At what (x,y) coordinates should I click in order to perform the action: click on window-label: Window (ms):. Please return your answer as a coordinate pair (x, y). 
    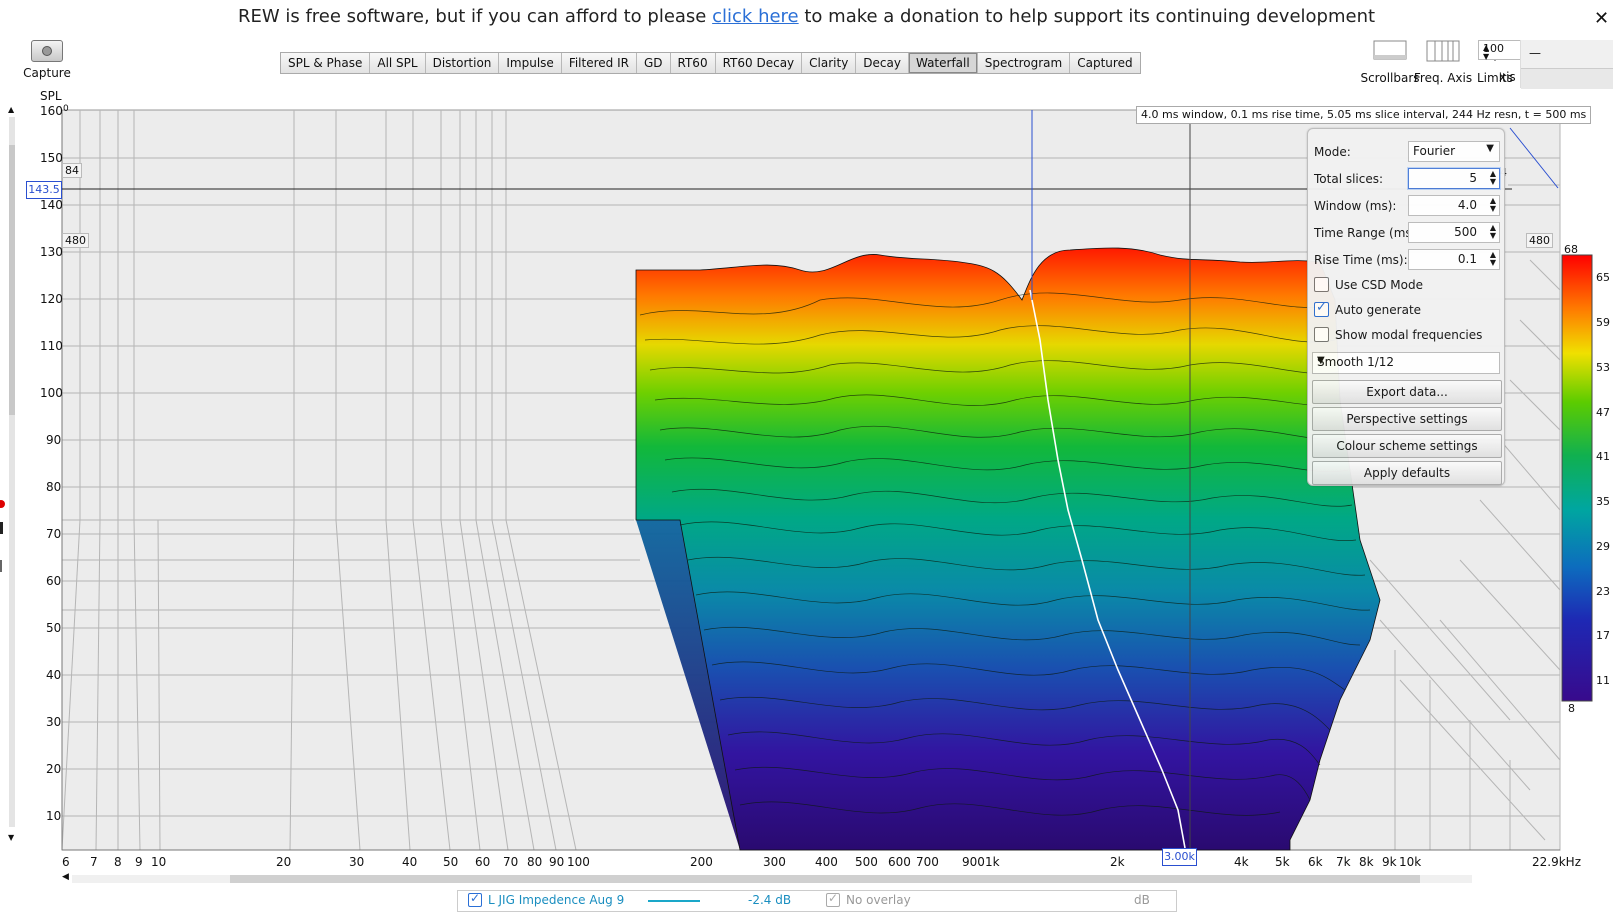
    Looking at the image, I should click on (1355, 206).